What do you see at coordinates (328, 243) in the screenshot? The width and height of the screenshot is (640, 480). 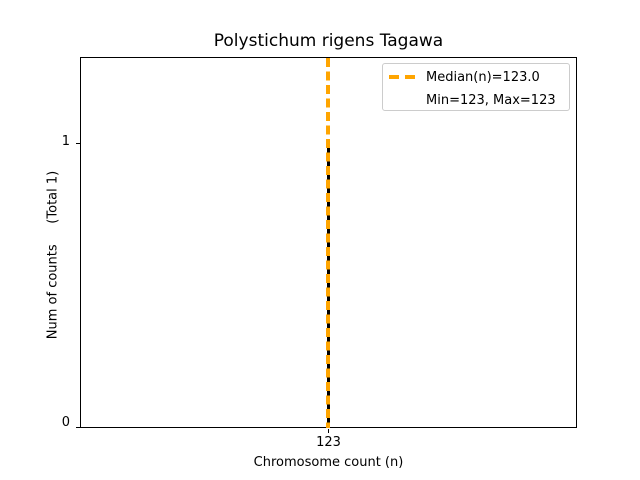 I see `median-line` at bounding box center [328, 243].